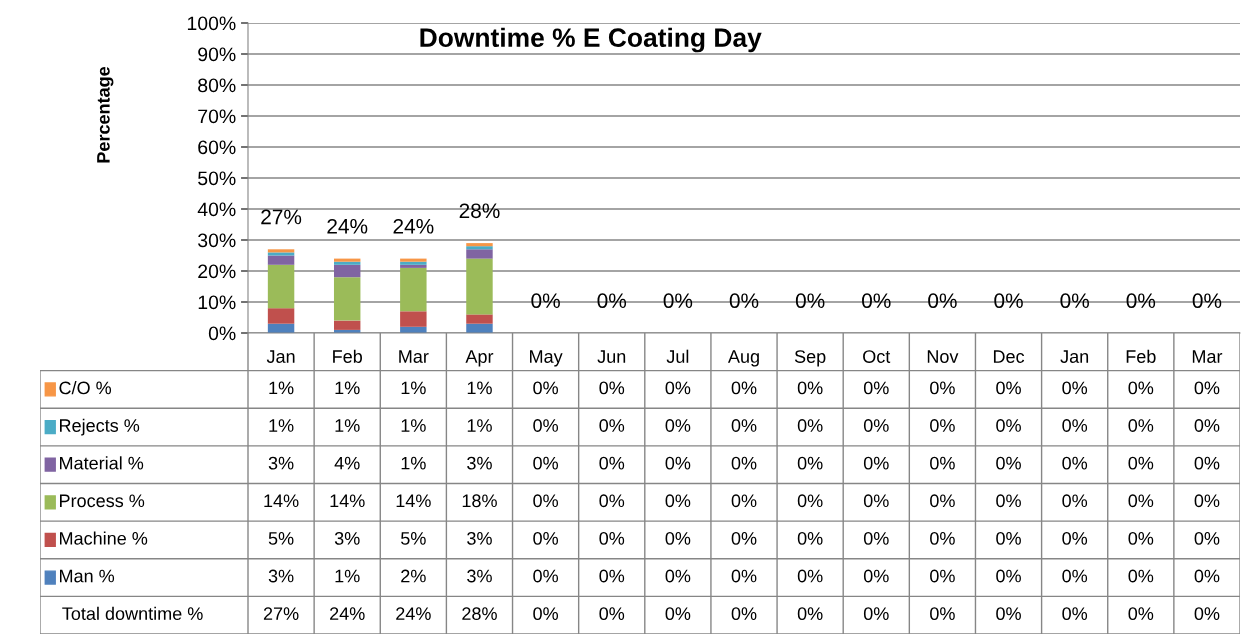 The height and width of the screenshot is (634, 1253). Describe the element at coordinates (102, 501) in the screenshot. I see `legend-label: Process %` at that location.